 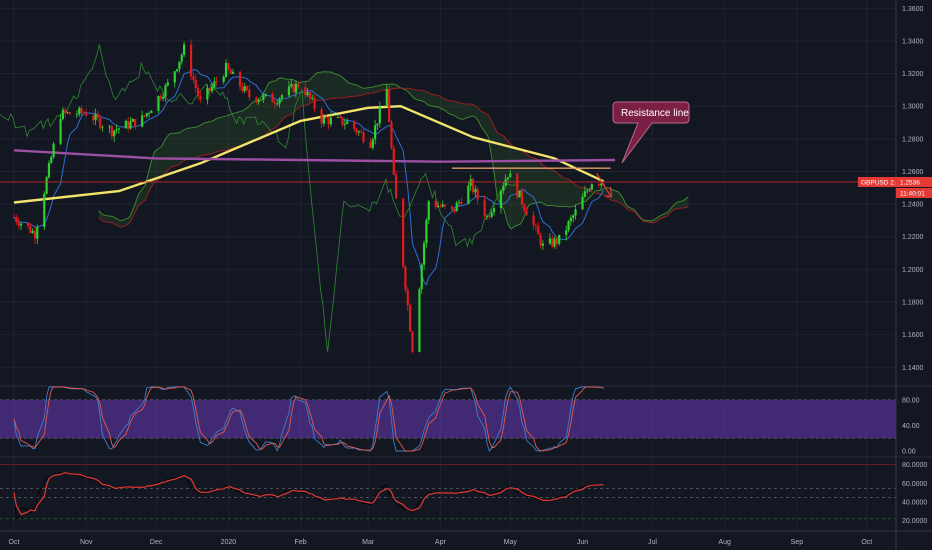 I want to click on stochastic-axis: 80.00 40.00 0.00, so click(x=911, y=426).